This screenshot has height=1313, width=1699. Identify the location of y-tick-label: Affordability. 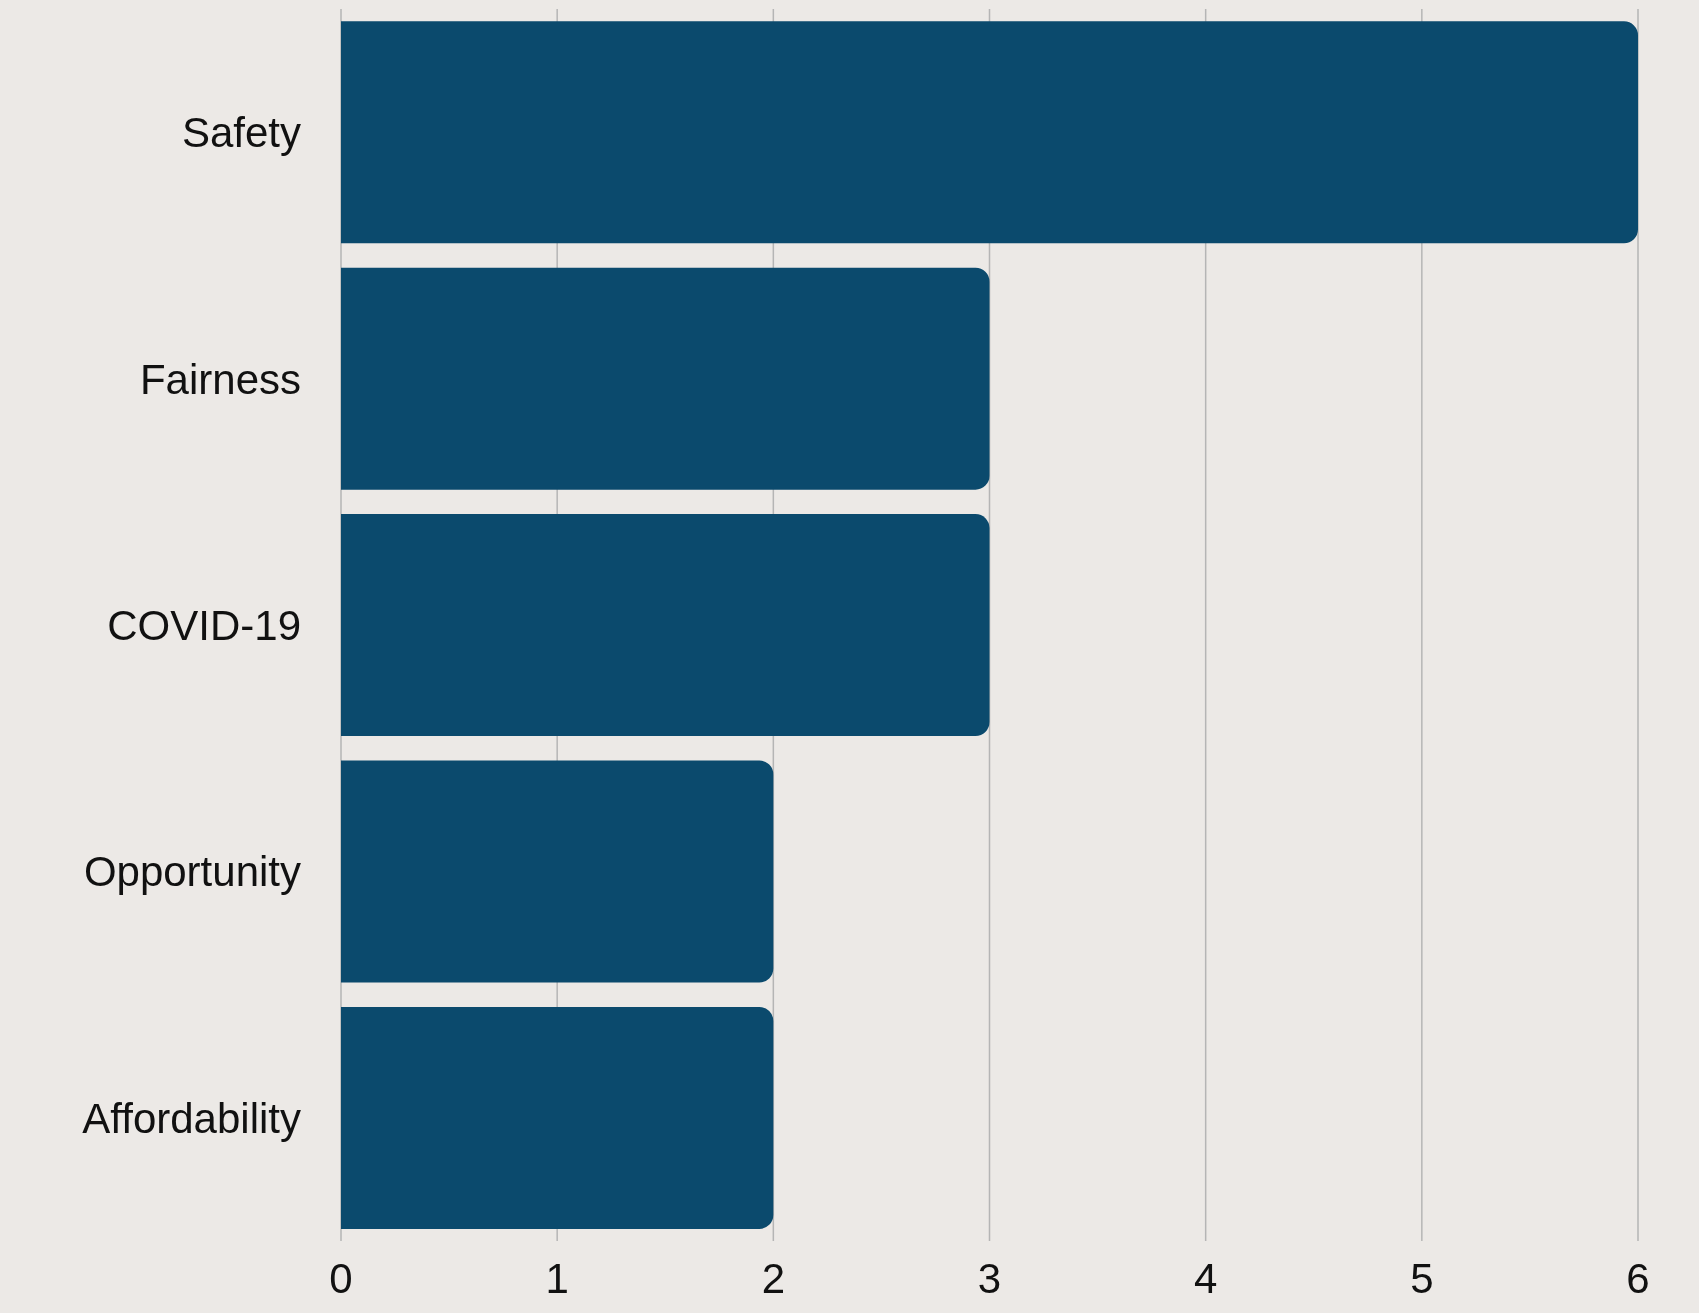
(191, 1118).